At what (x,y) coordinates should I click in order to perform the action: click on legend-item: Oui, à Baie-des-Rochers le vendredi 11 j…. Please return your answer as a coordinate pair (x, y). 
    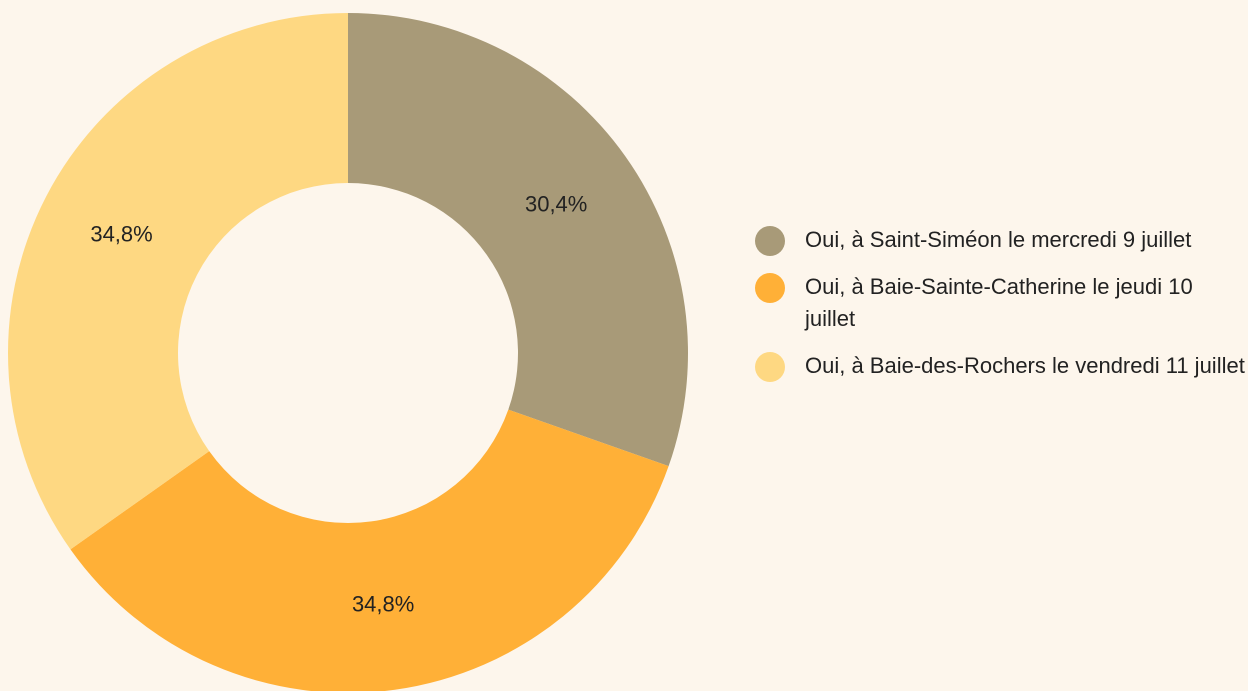
    Looking at the image, I should click on (1000, 366).